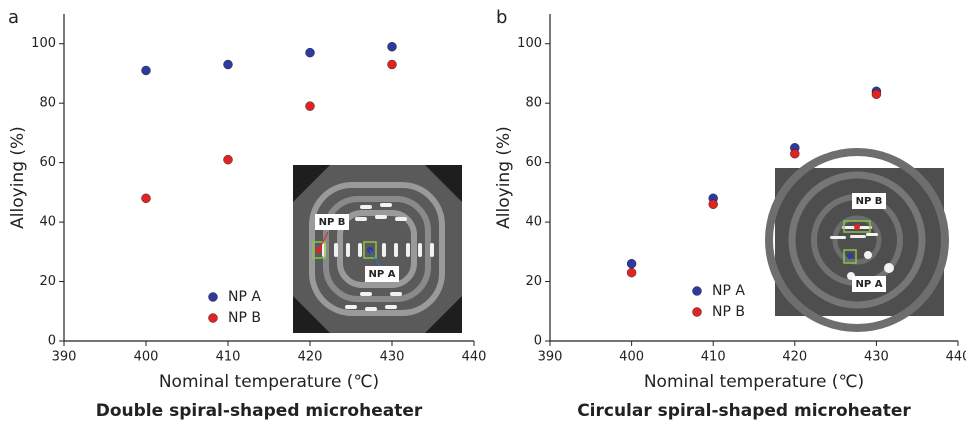 This screenshot has width=966, height=425. Describe the element at coordinates (501, 17) in the screenshot. I see `panel-label: b` at that location.